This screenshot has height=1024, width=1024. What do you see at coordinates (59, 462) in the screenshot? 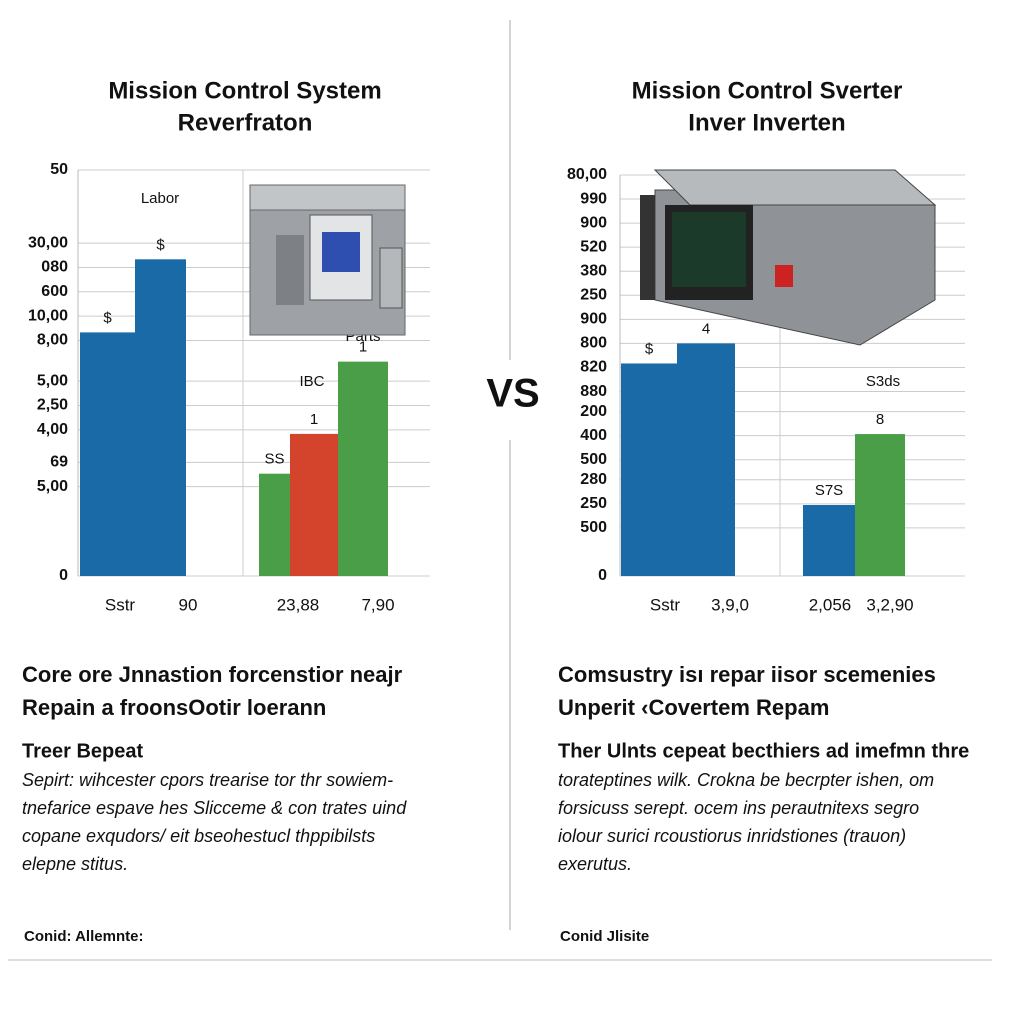
I see `y-tick-label: 69` at bounding box center [59, 462].